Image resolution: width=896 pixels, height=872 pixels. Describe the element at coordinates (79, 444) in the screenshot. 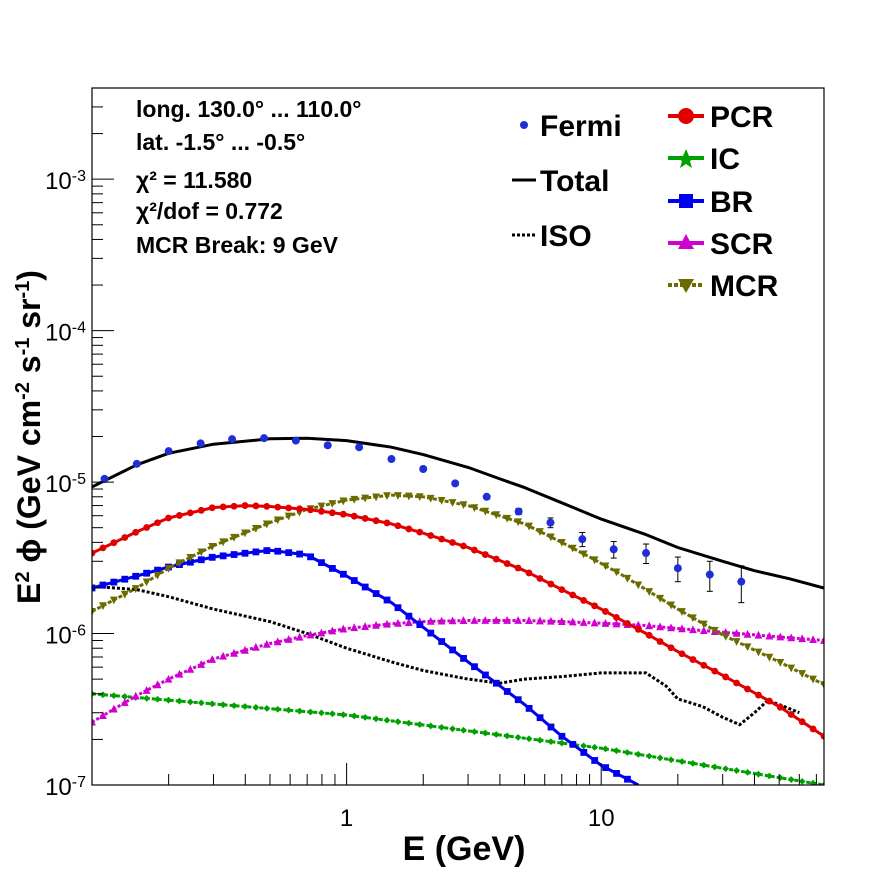

I see `y-axis: 10⁻⁷ 10⁻⁶ 10⁻⁵ 10⁻⁴ 10⁻³` at that location.